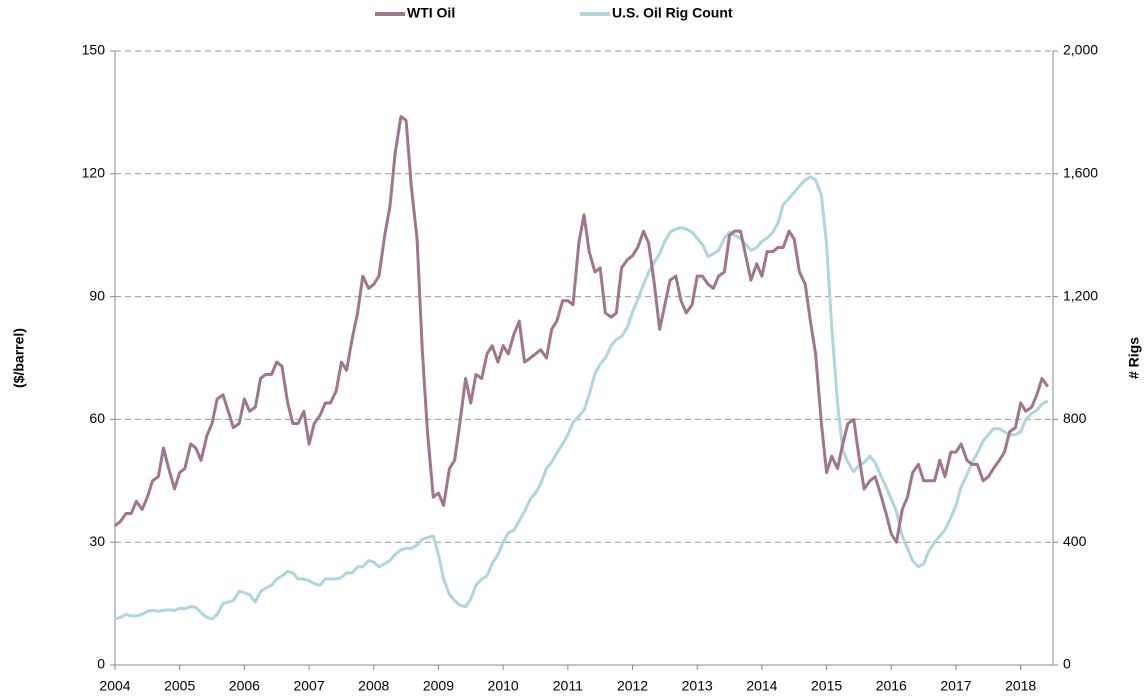 The height and width of the screenshot is (698, 1144). I want to click on y-tick-label: 120, so click(94, 173).